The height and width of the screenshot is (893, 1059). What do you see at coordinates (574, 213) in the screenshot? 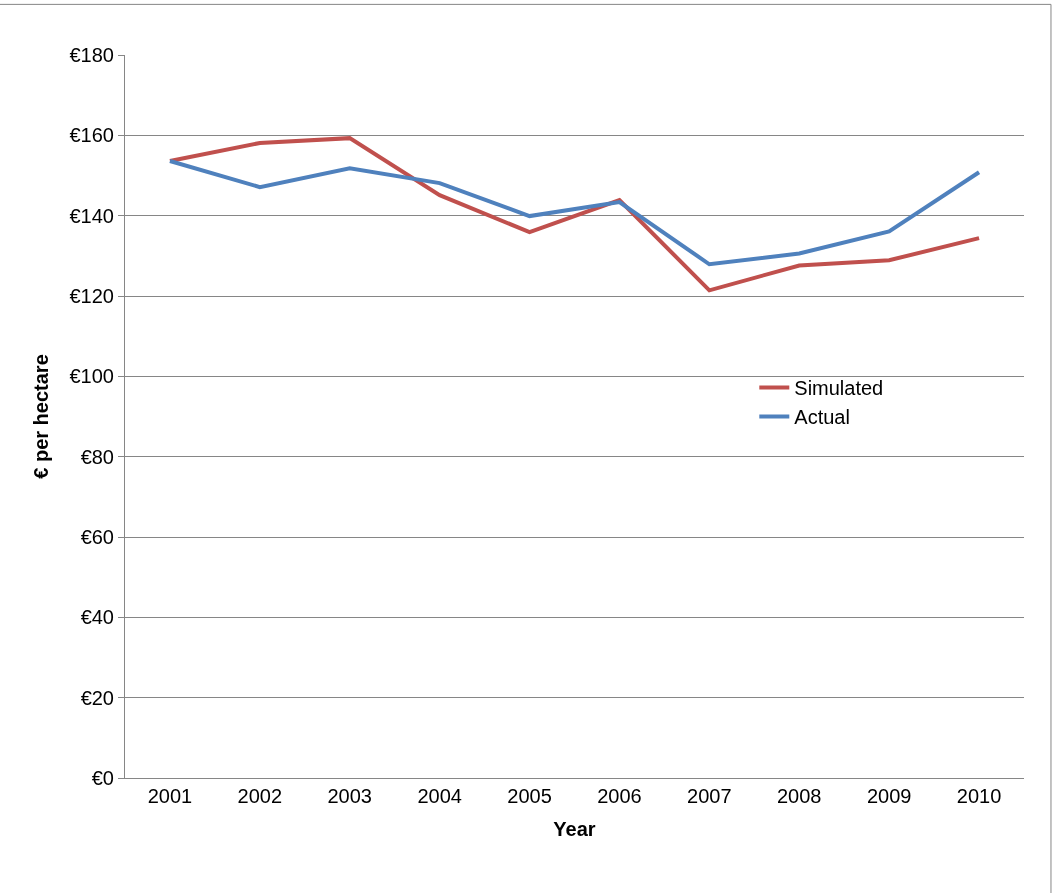
I see `line-series` at bounding box center [574, 213].